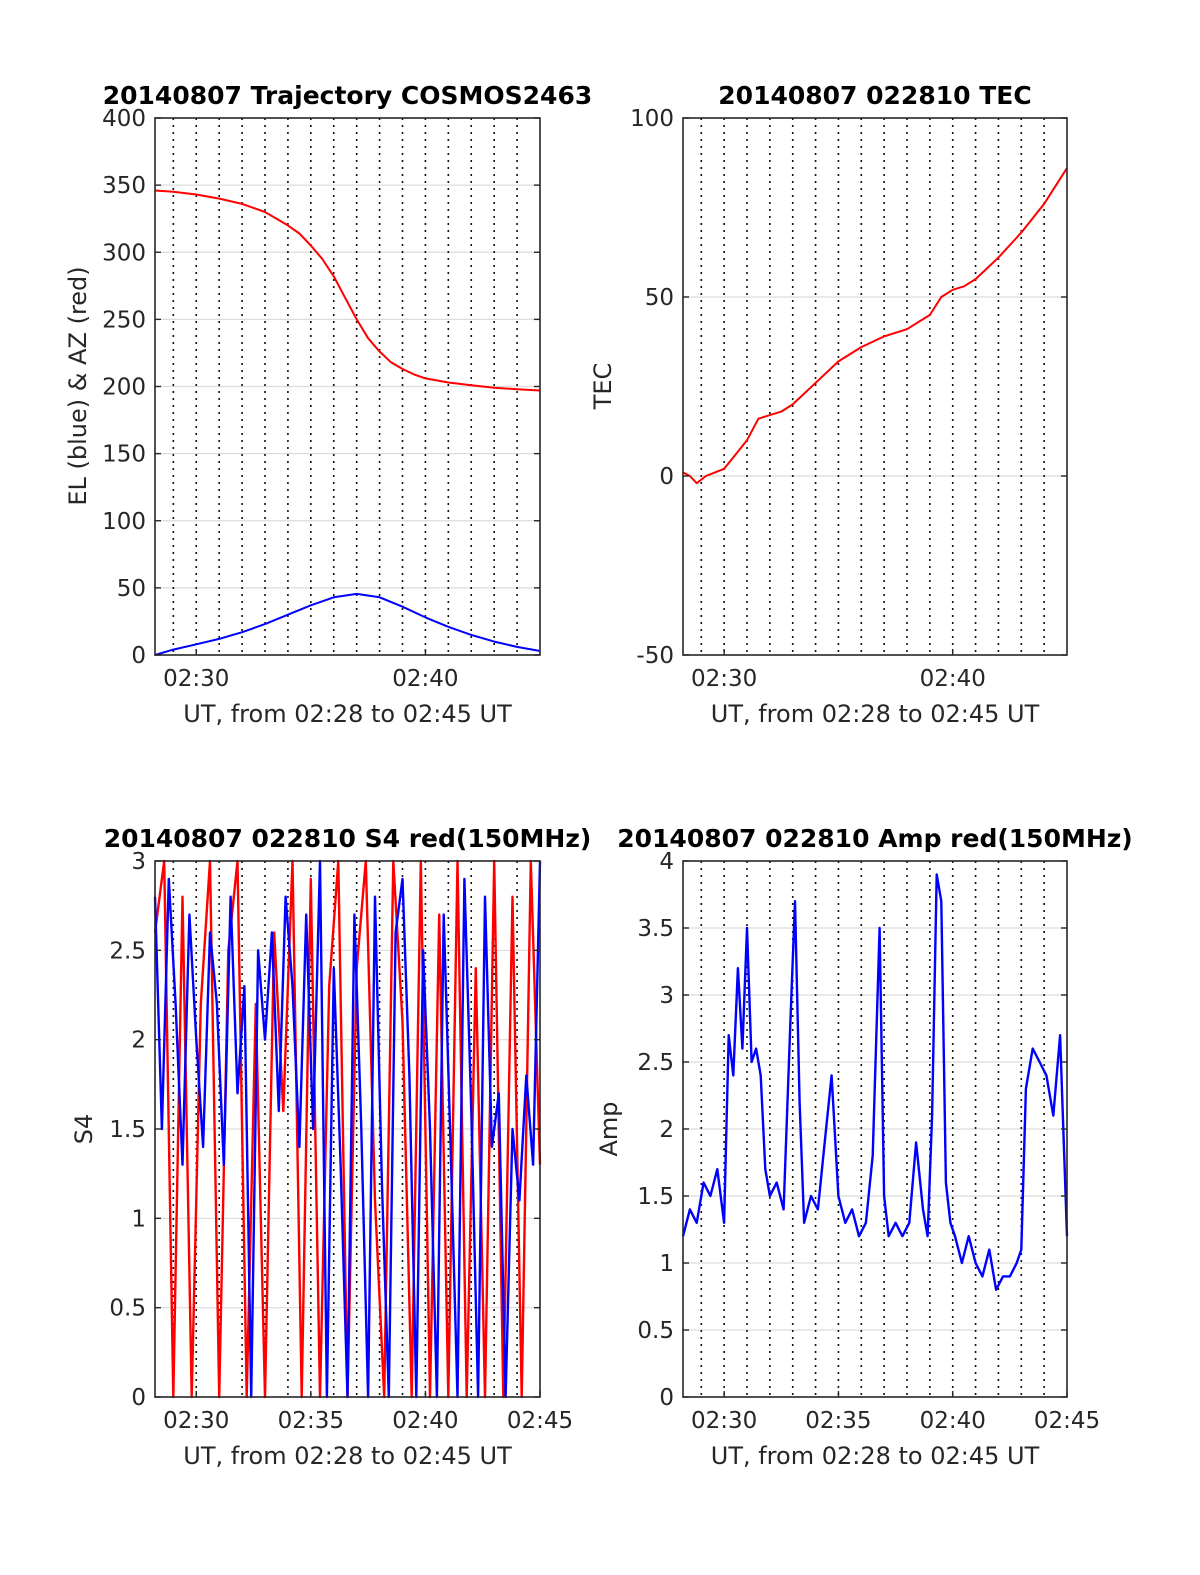 Image resolution: width=1200 pixels, height=1575 pixels. I want to click on y-tick-label: 200, so click(124, 388).